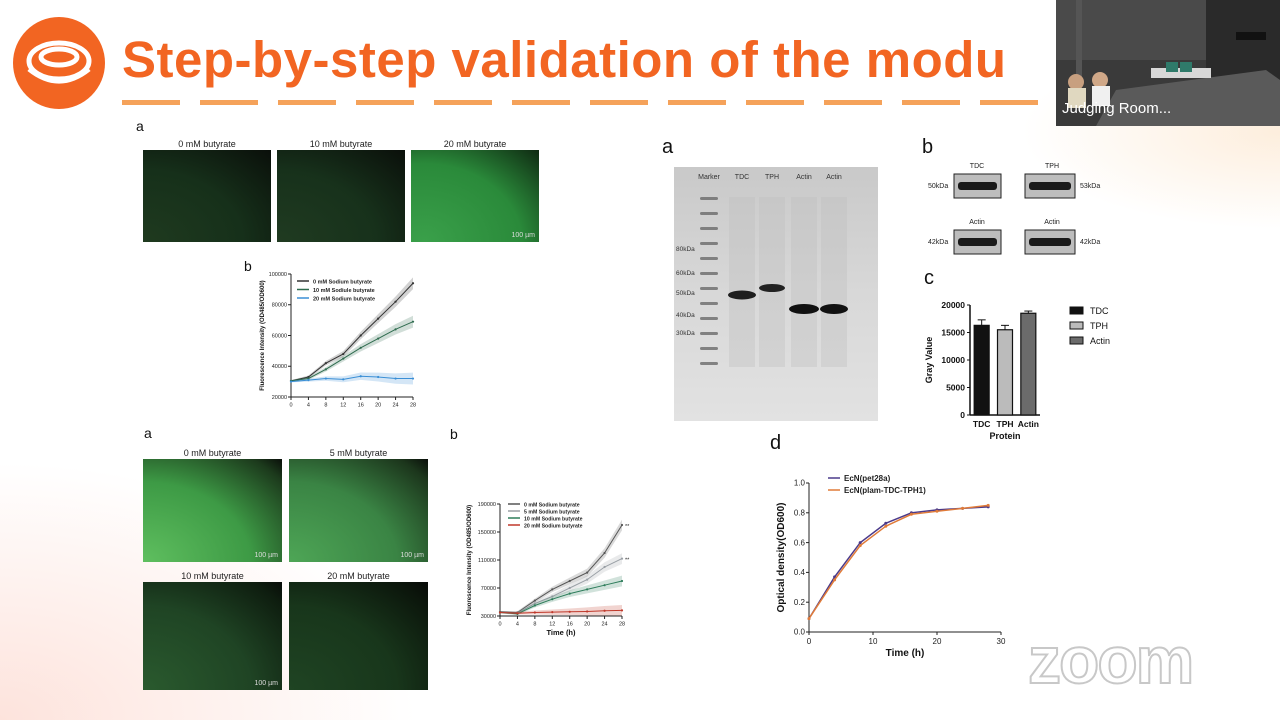 The image size is (1280, 720). I want to click on legend-label: EcN(pet28a), so click(867, 478).